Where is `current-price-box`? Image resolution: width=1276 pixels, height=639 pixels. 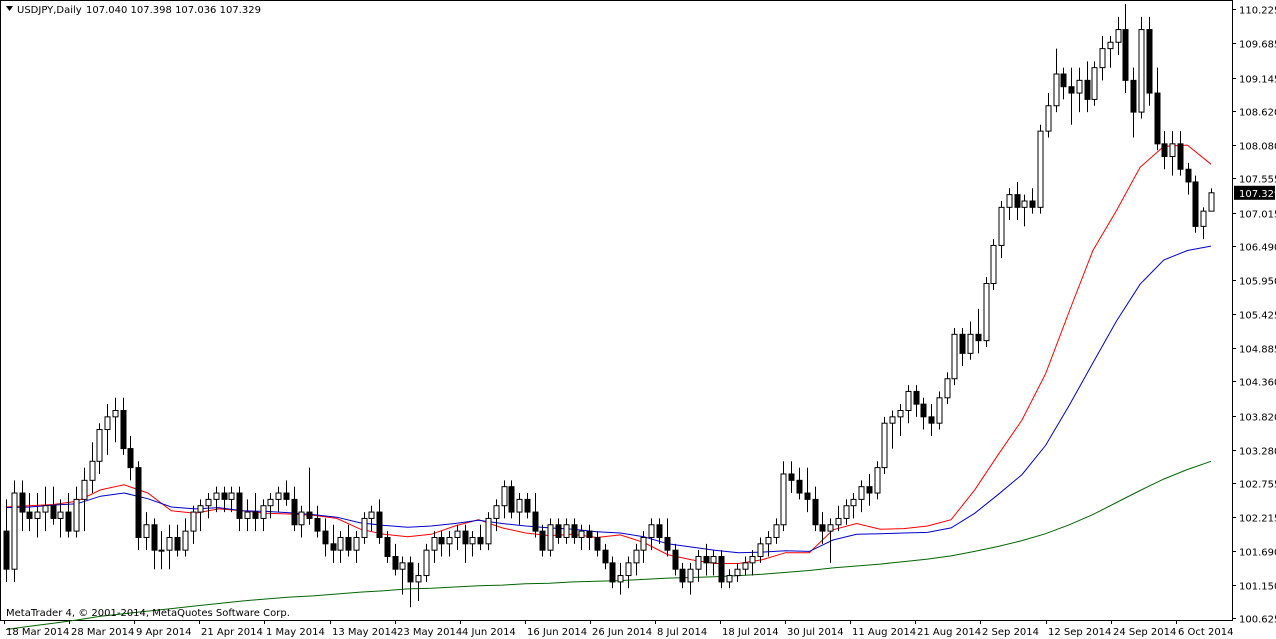
current-price-box is located at coordinates (1254, 192).